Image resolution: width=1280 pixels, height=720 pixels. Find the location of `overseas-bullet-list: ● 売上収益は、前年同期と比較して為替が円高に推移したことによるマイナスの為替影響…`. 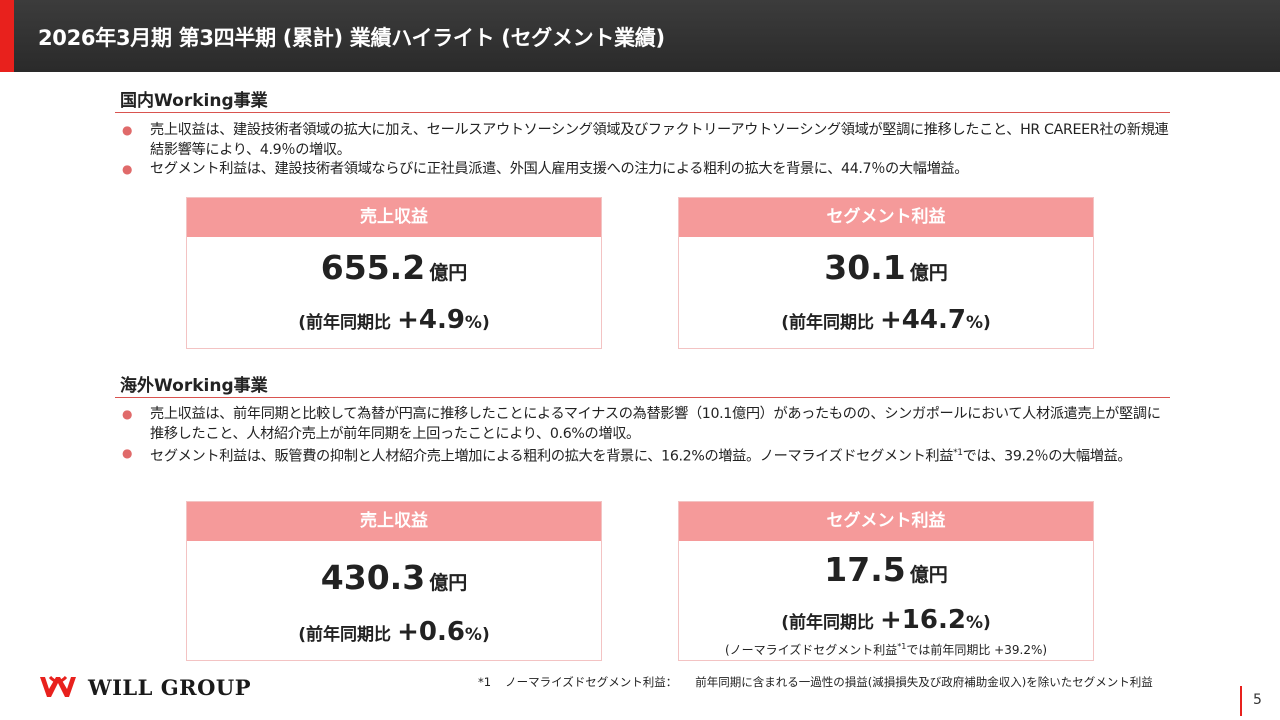

overseas-bullet-list: ● 売上収益は、前年同期と比較して為替が円高に推移したことによるマイナスの為替影響… is located at coordinates (645, 436).